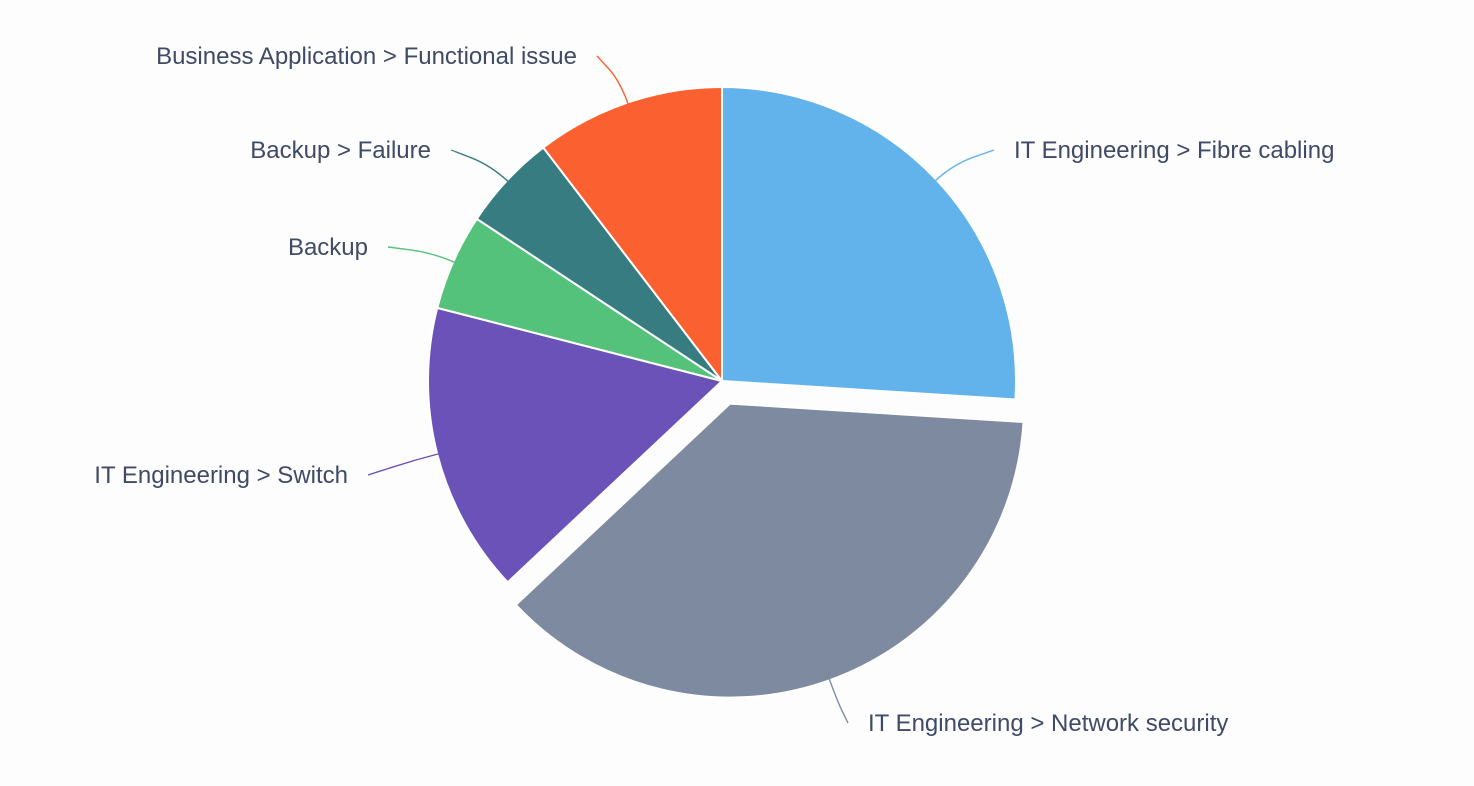  Describe the element at coordinates (221, 475) in the screenshot. I see `slice-label-it-engineering-switch: IT Engineering > Switch` at that location.